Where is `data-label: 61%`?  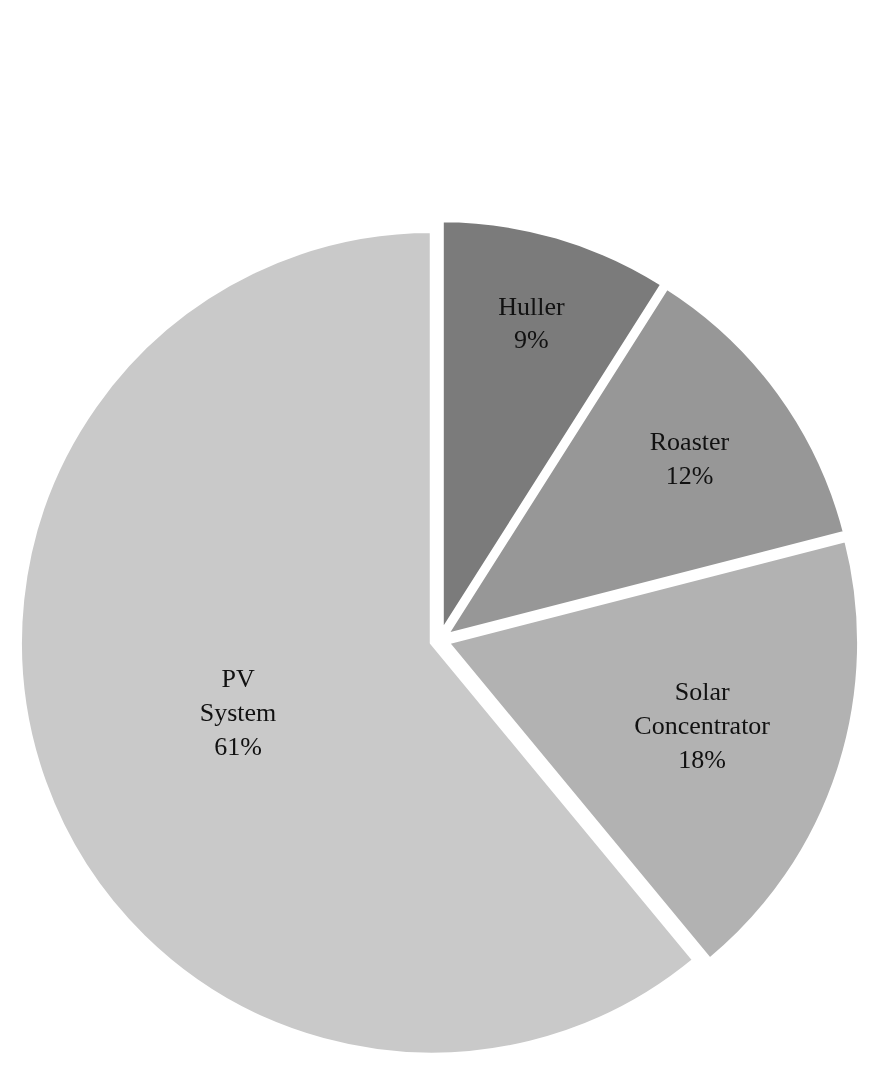
data-label: 61% is located at coordinates (238, 746).